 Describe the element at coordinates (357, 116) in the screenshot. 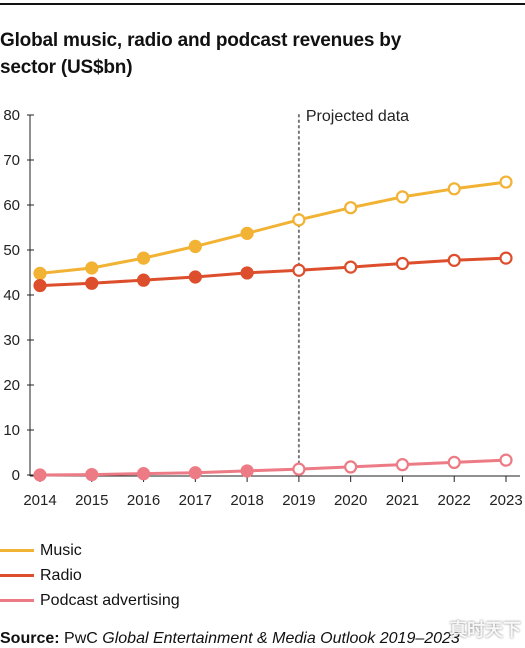

I see `projection-annotation: Projected data` at that location.